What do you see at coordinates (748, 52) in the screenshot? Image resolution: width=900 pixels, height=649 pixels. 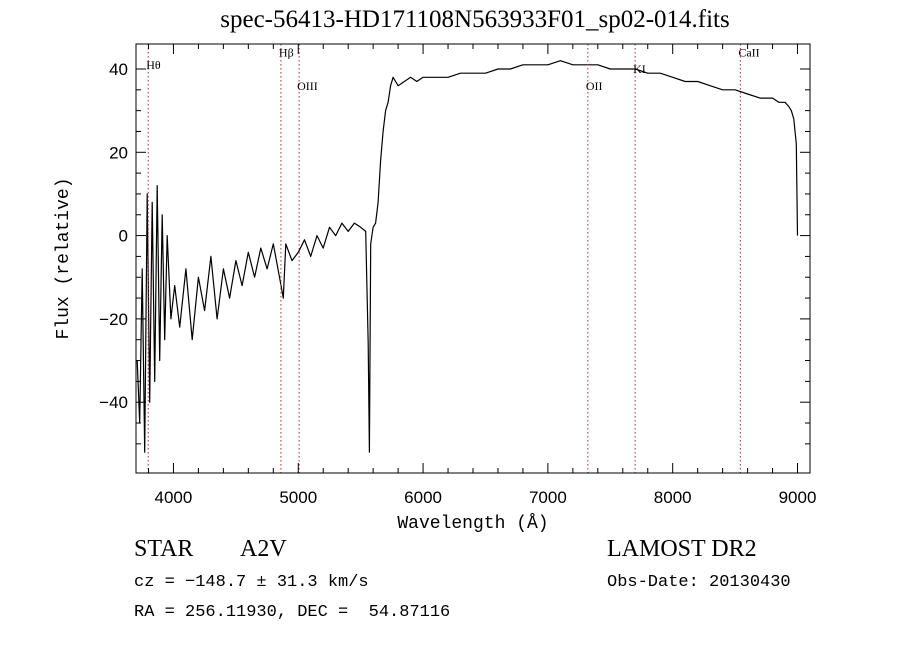 I see `line-label-5: CaII` at bounding box center [748, 52].